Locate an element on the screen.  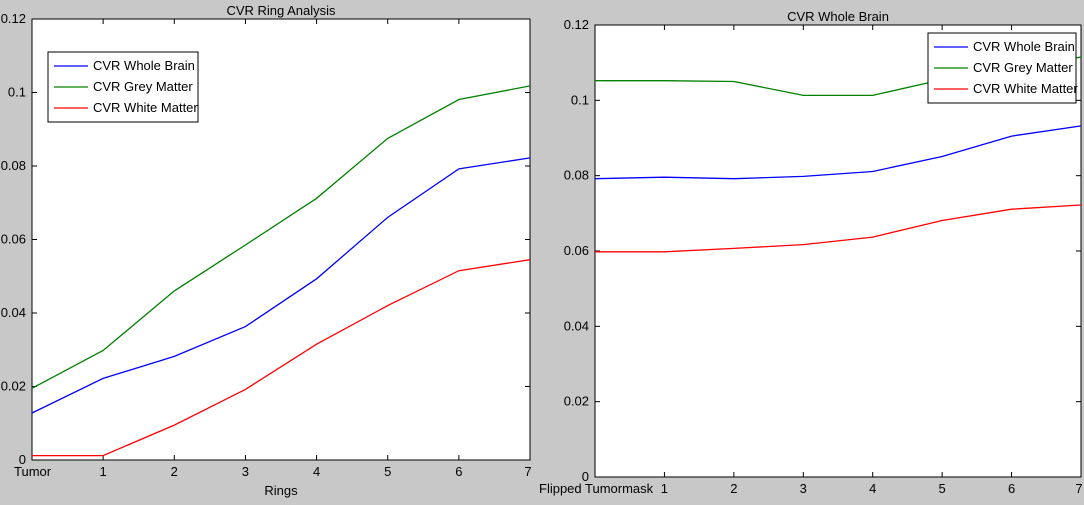
x-tick-label: Tumor is located at coordinates (33, 471).